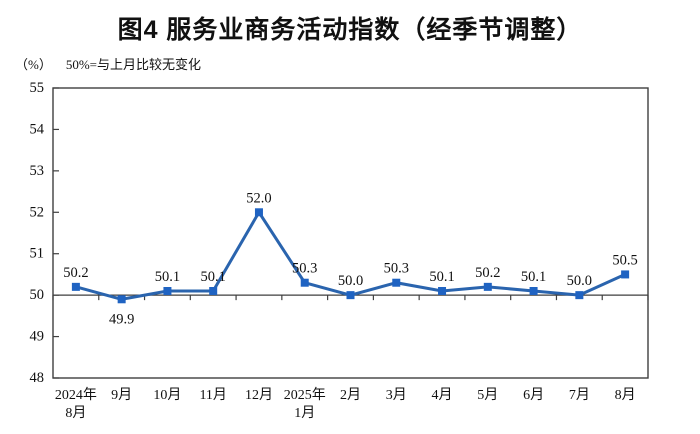 The image size is (700, 434). What do you see at coordinates (304, 413) in the screenshot?
I see `x-axis-category-sublabel: 1月` at bounding box center [304, 413].